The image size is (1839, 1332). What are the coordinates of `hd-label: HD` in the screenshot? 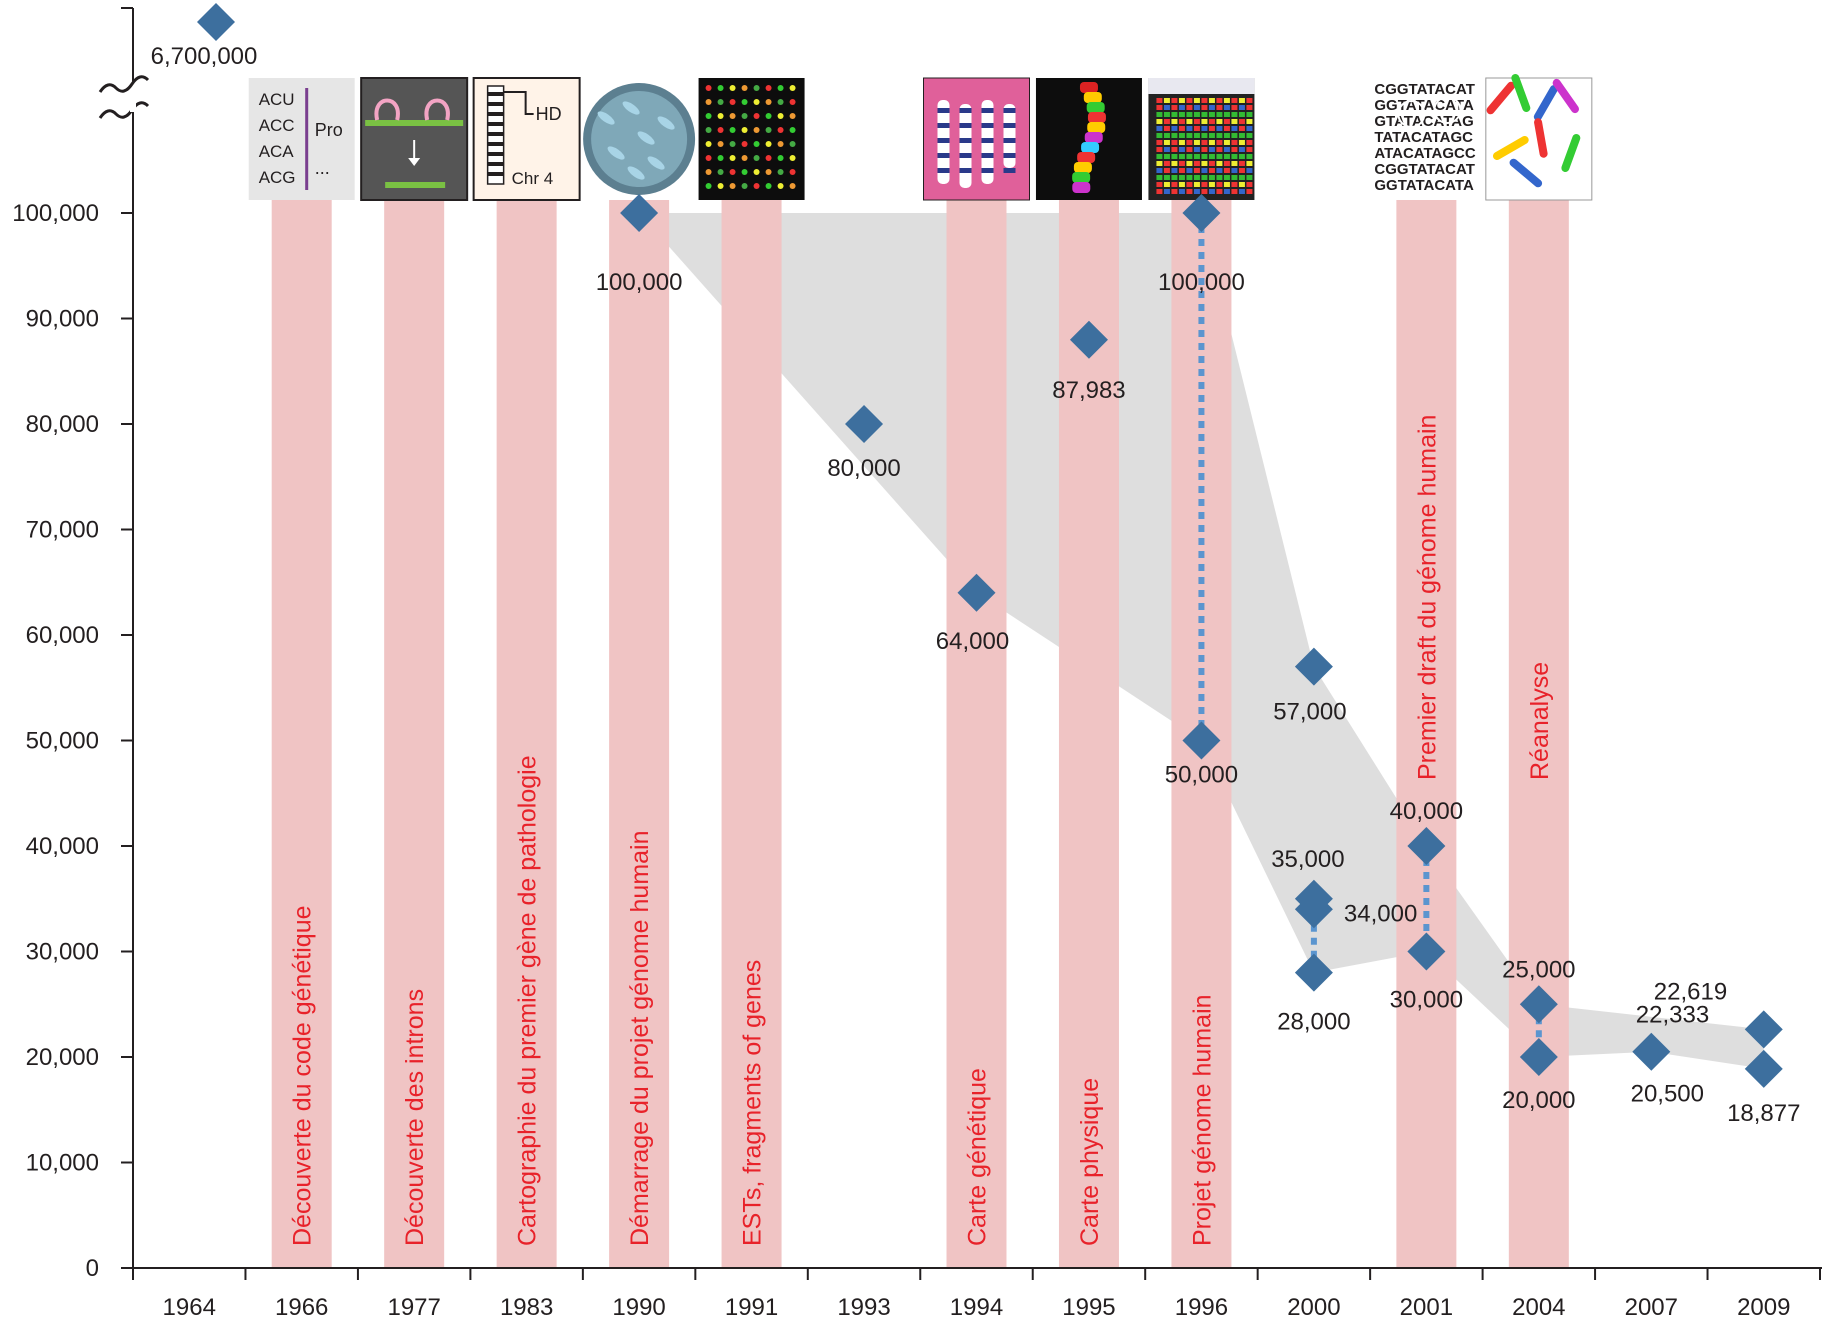 It's located at (549, 114).